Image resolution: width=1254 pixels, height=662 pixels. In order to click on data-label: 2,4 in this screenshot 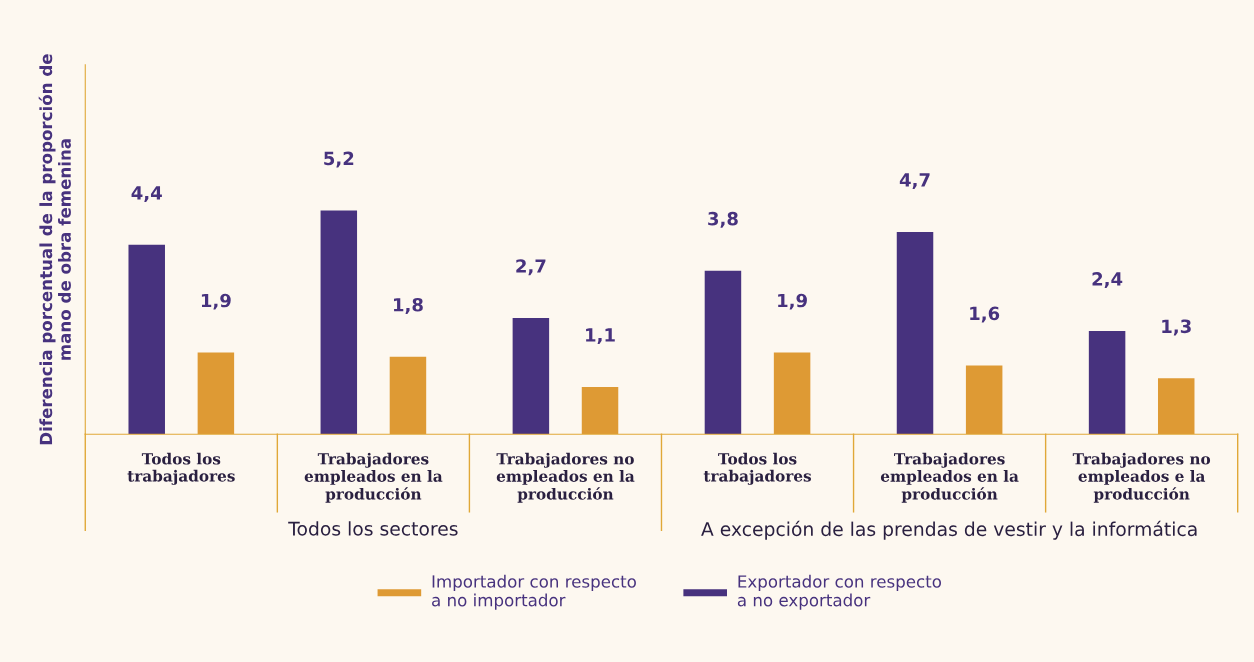, I will do `click(1107, 280)`.